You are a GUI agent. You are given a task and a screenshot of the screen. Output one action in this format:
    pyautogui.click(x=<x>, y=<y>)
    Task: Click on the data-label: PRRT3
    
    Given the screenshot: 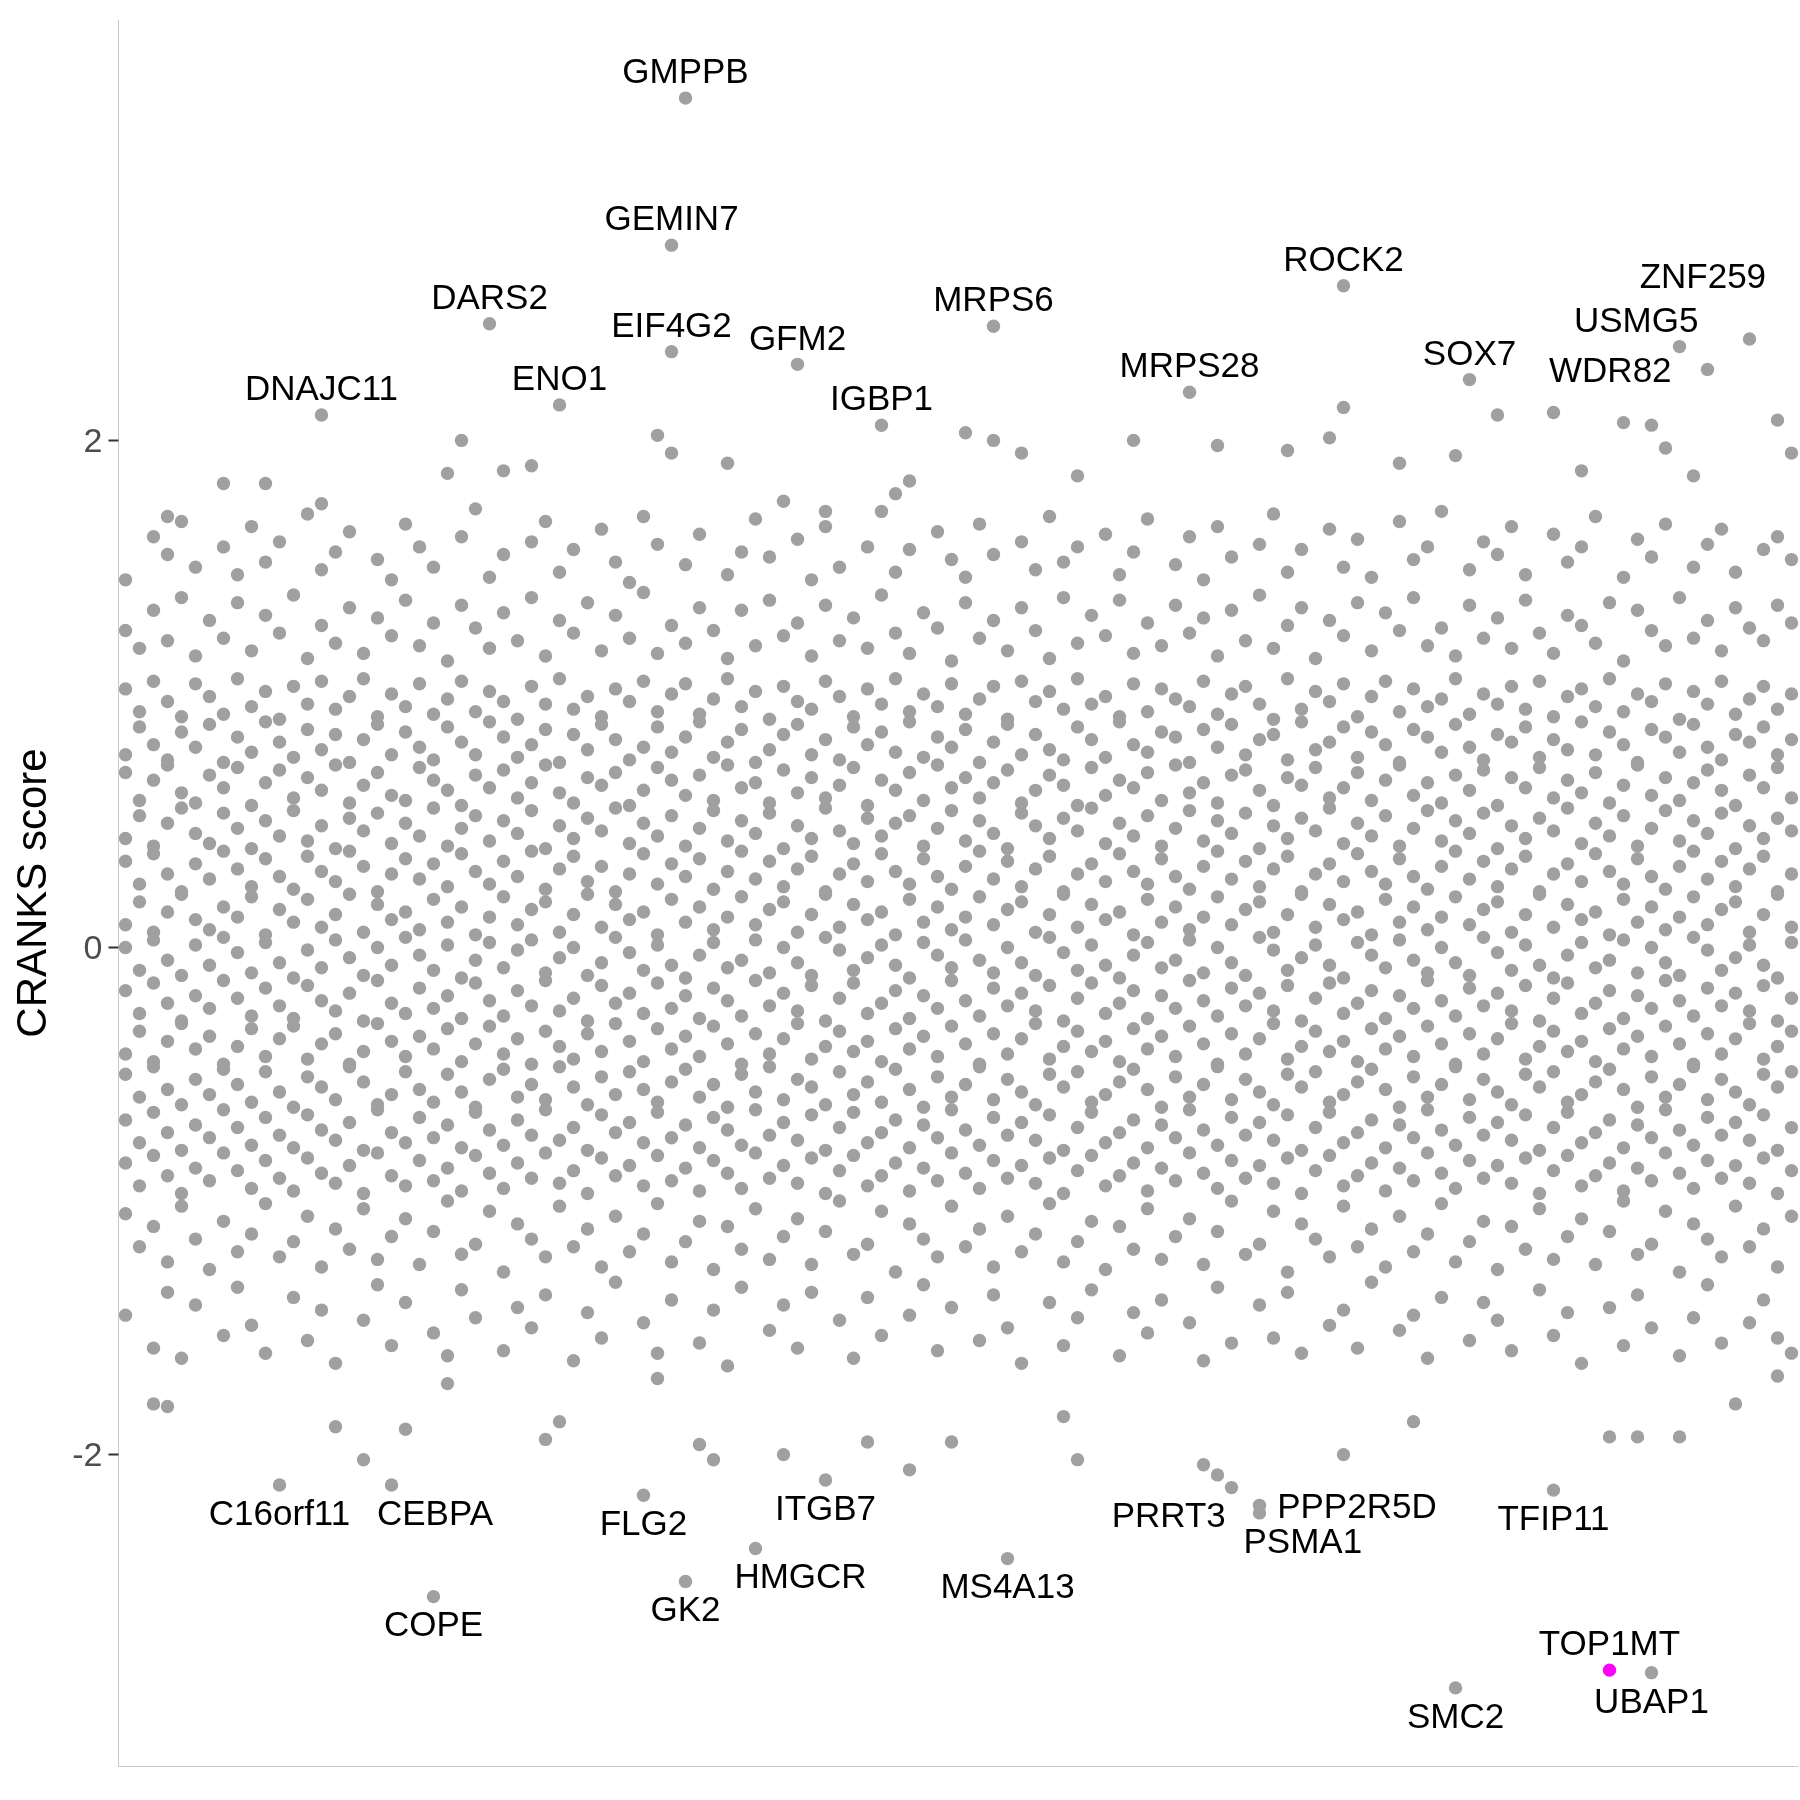 What is the action you would take?
    pyautogui.click(x=1168, y=1515)
    